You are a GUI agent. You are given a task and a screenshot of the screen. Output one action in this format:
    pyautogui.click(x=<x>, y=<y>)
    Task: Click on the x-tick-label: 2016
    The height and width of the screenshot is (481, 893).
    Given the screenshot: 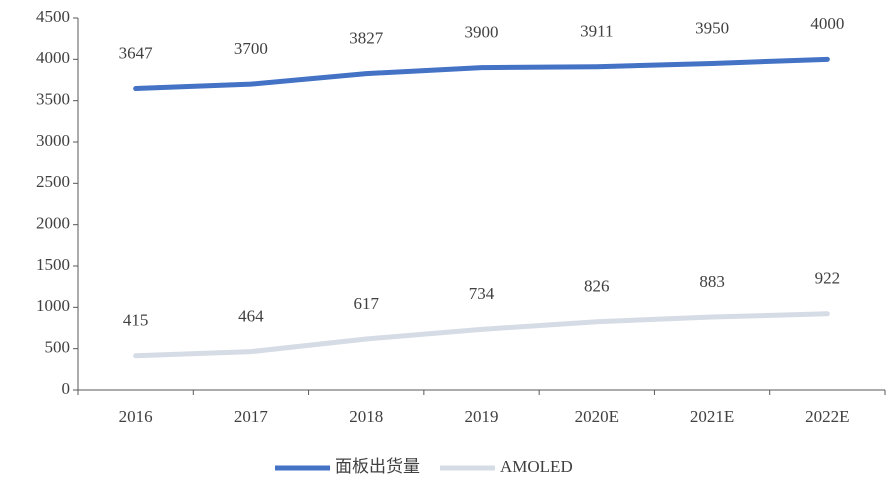 What is the action you would take?
    pyautogui.click(x=136, y=416)
    